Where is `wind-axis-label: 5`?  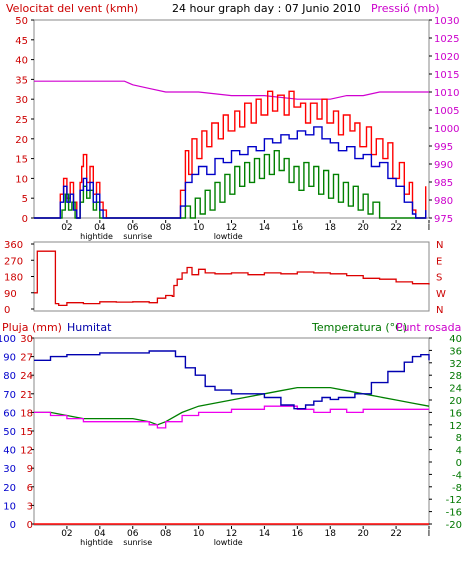 wind-axis-label: 5 is located at coordinates (25, 199).